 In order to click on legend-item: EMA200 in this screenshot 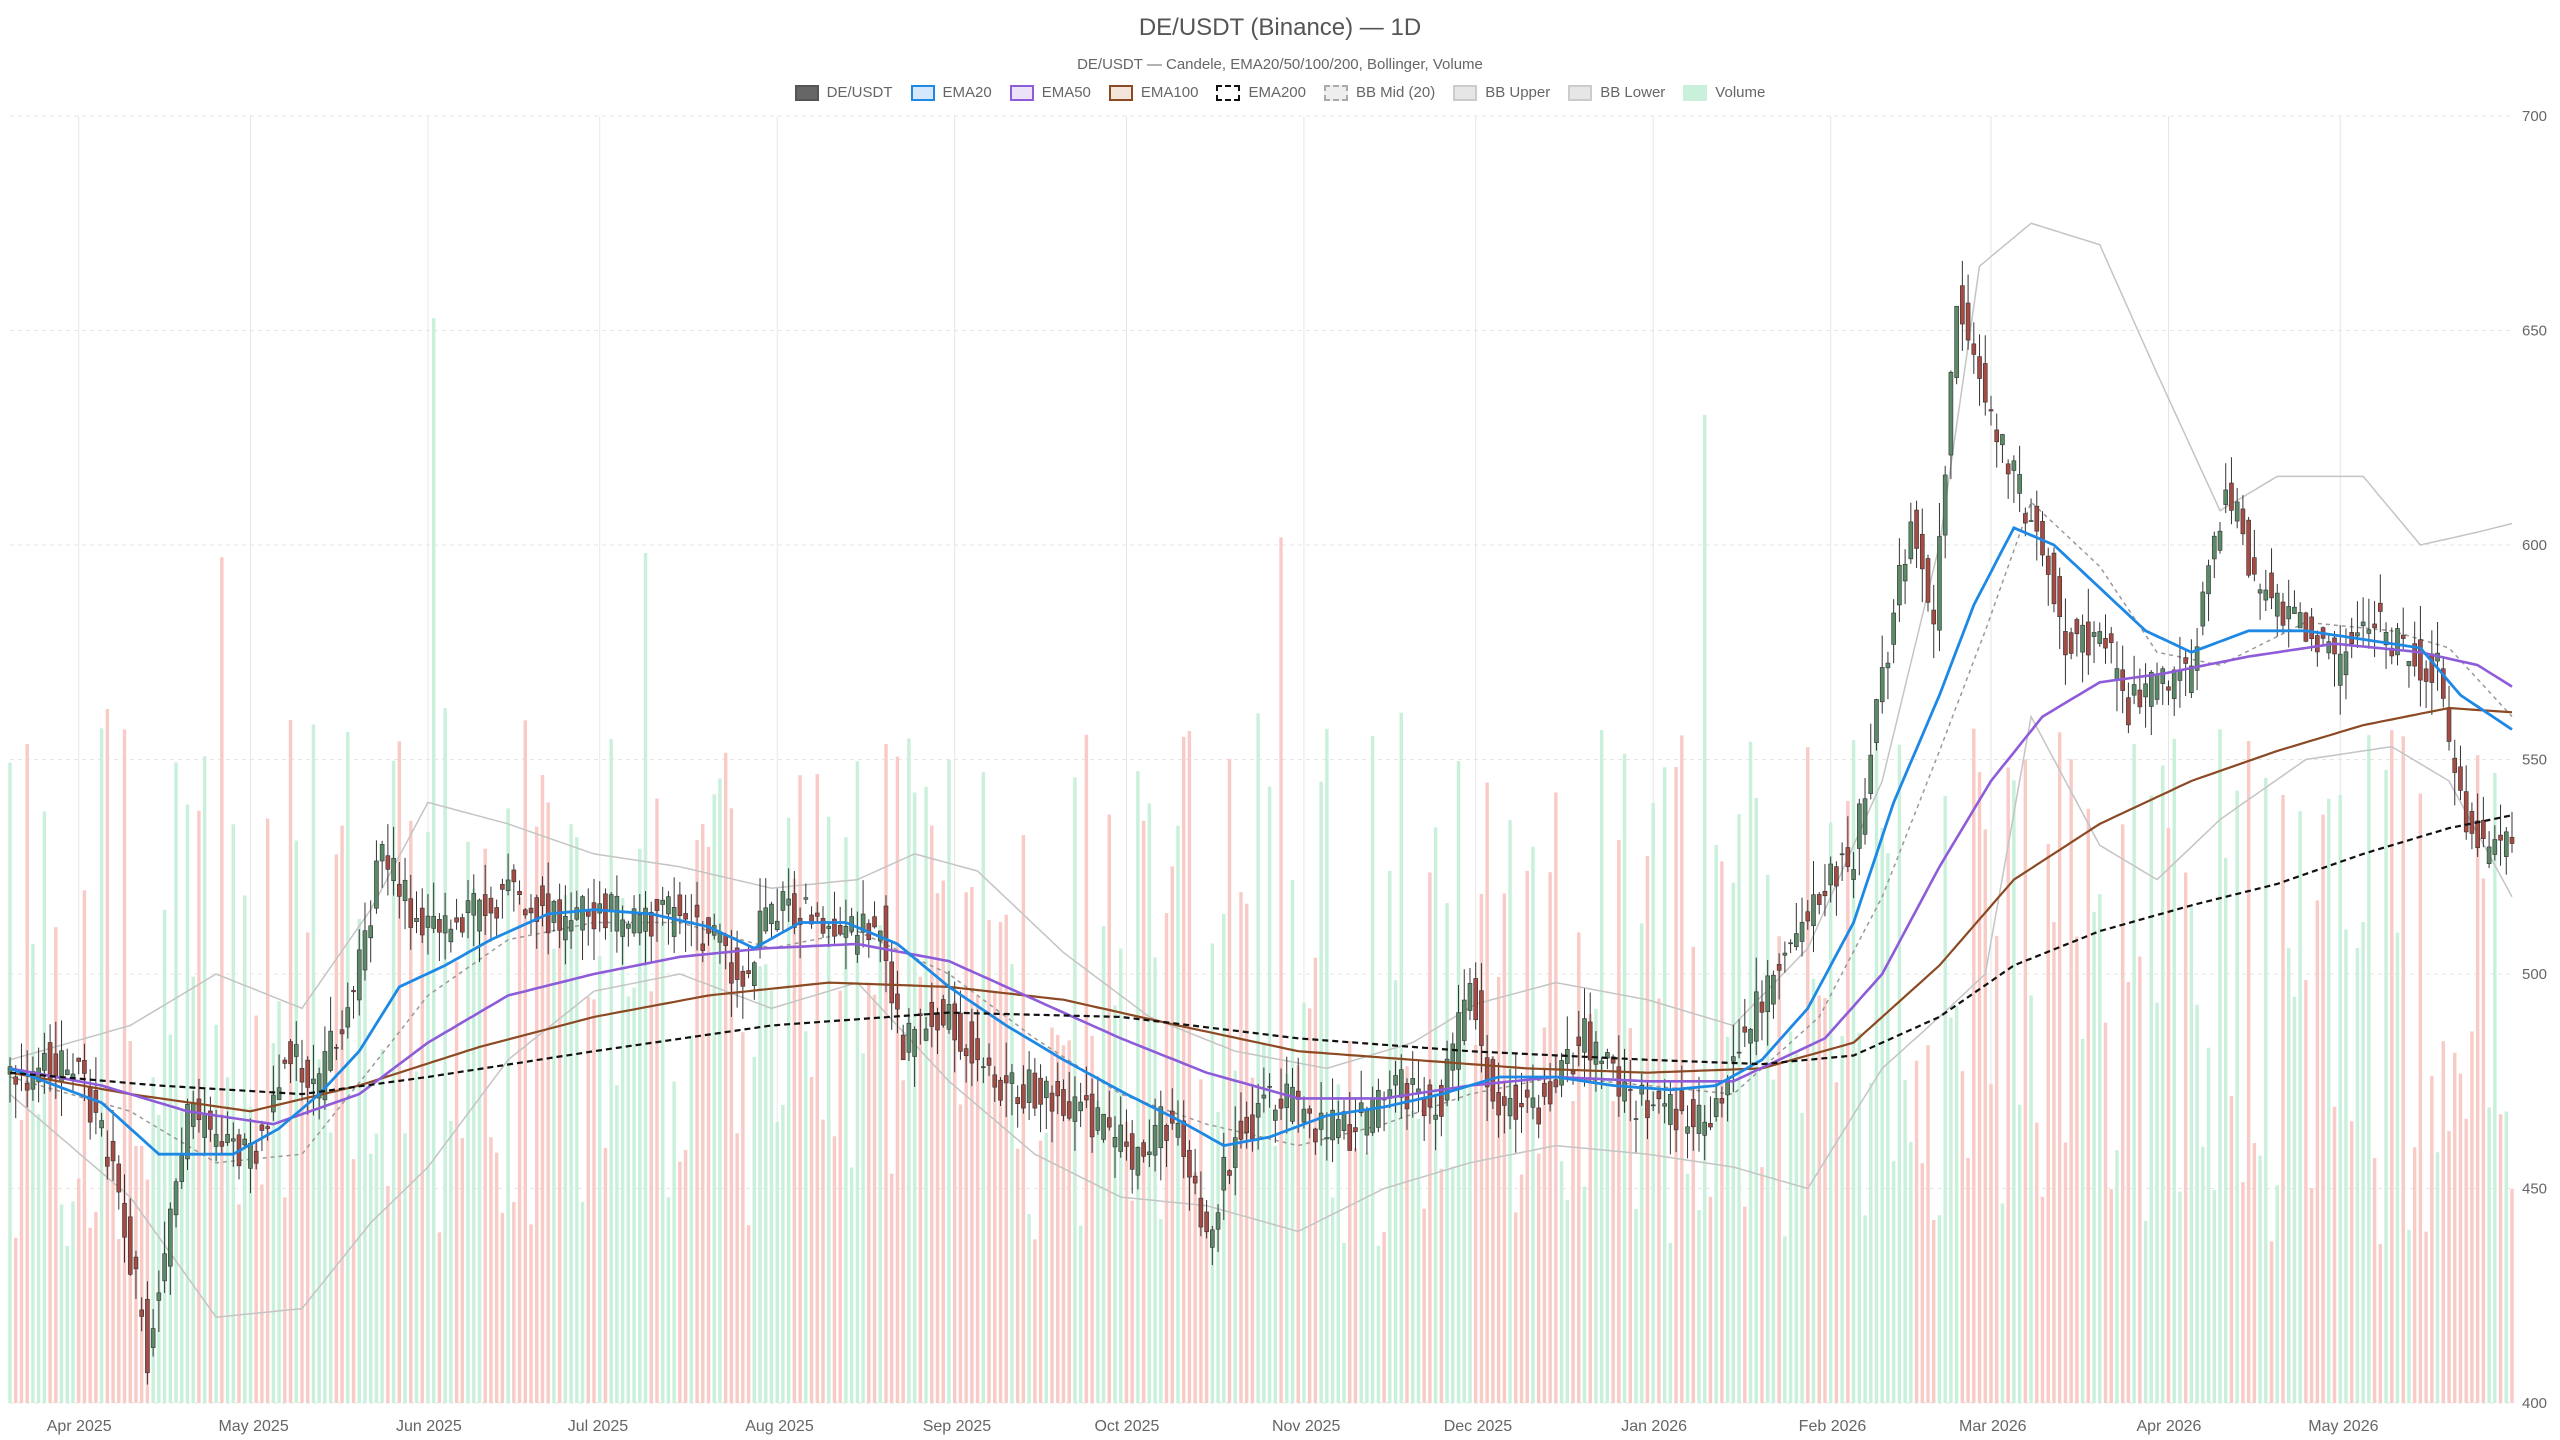, I will do `click(1261, 92)`.